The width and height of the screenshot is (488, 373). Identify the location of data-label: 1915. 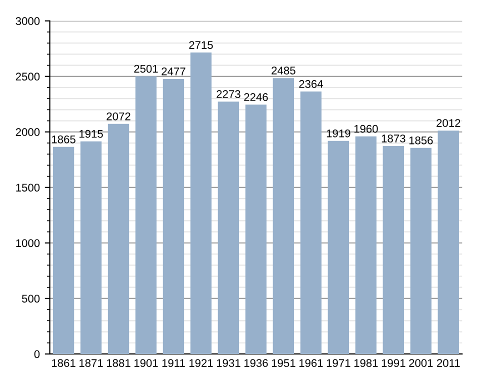
(91, 134).